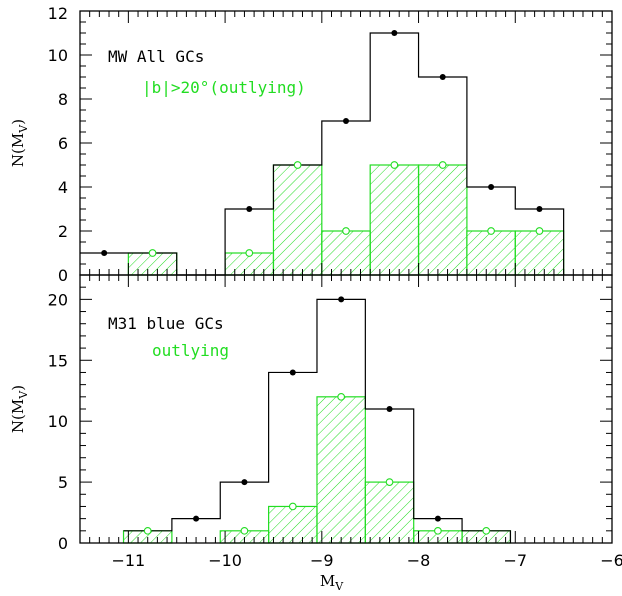 Image resolution: width=622 pixels, height=596 pixels. I want to click on y-tick-label: 2, so click(63, 231).